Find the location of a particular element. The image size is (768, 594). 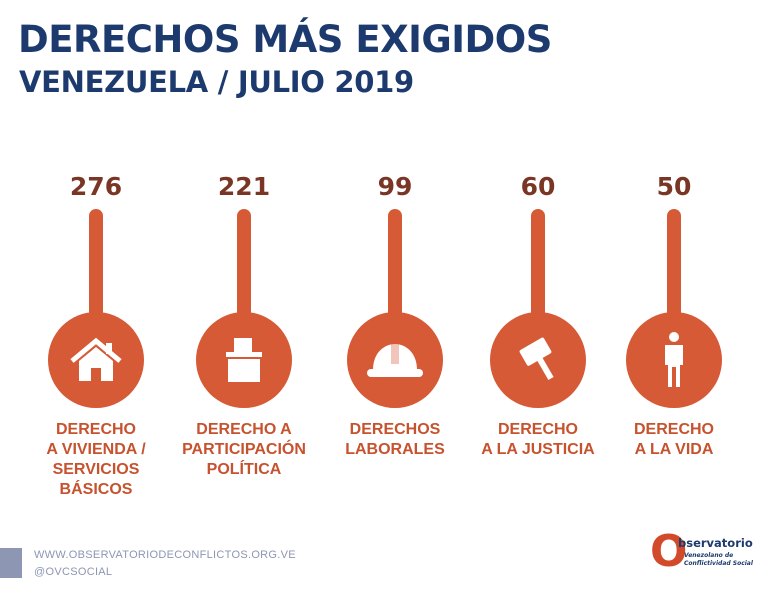

gavel-icon is located at coordinates (536, 359).